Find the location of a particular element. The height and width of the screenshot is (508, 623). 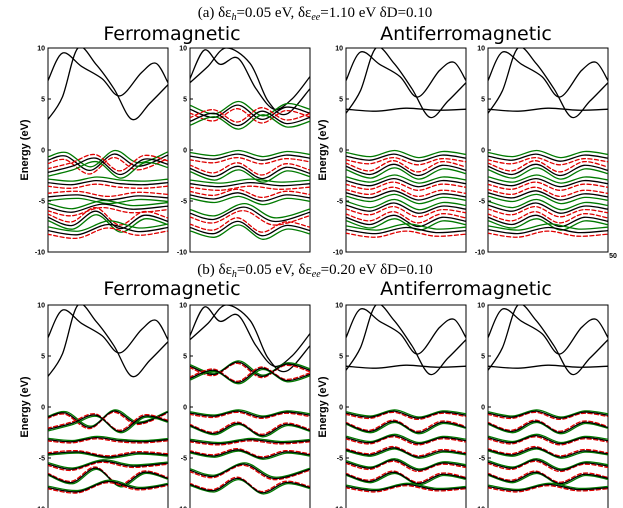

panel-a-antiferromagnetic-title: Antiferromagnetic is located at coordinates (466, 34).